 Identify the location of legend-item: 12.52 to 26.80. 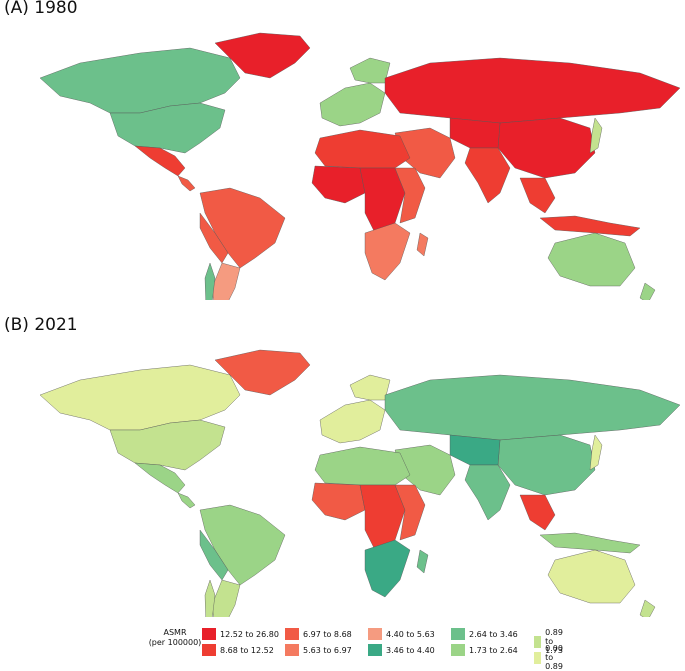
(240, 634).